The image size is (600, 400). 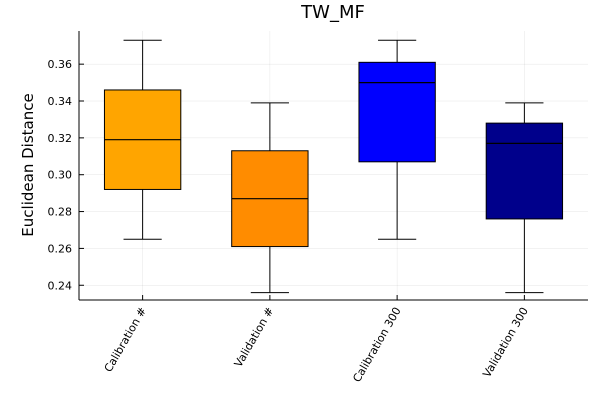 What do you see at coordinates (60, 212) in the screenshot?
I see `y-tick-label: 0.28` at bounding box center [60, 212].